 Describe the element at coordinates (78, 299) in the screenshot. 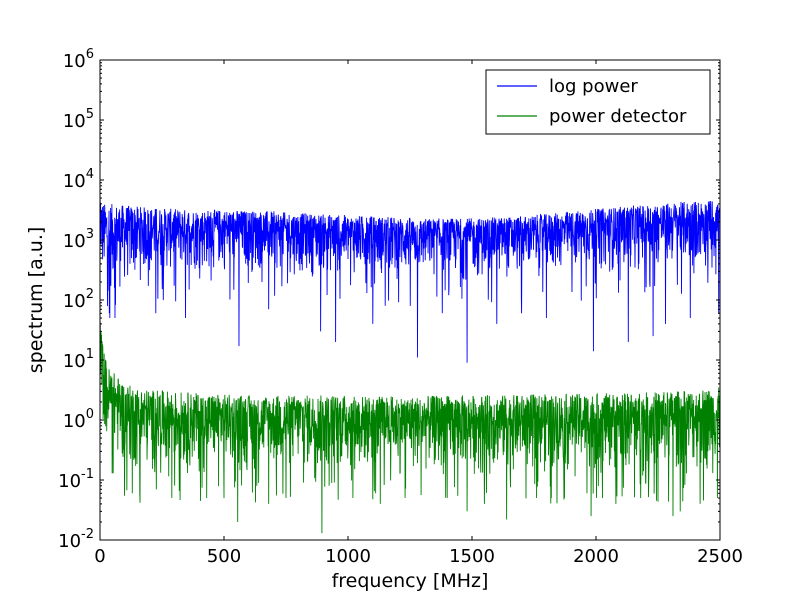

I see `y-tick-label: 10²` at that location.